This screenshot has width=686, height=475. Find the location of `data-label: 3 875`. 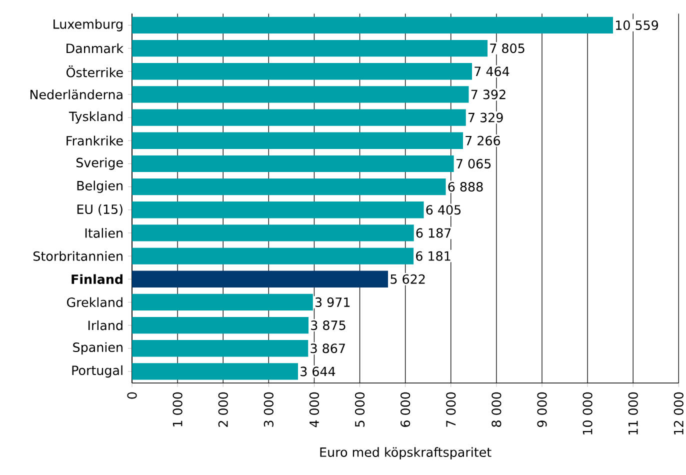

data-label: 3 875 is located at coordinates (328, 325).